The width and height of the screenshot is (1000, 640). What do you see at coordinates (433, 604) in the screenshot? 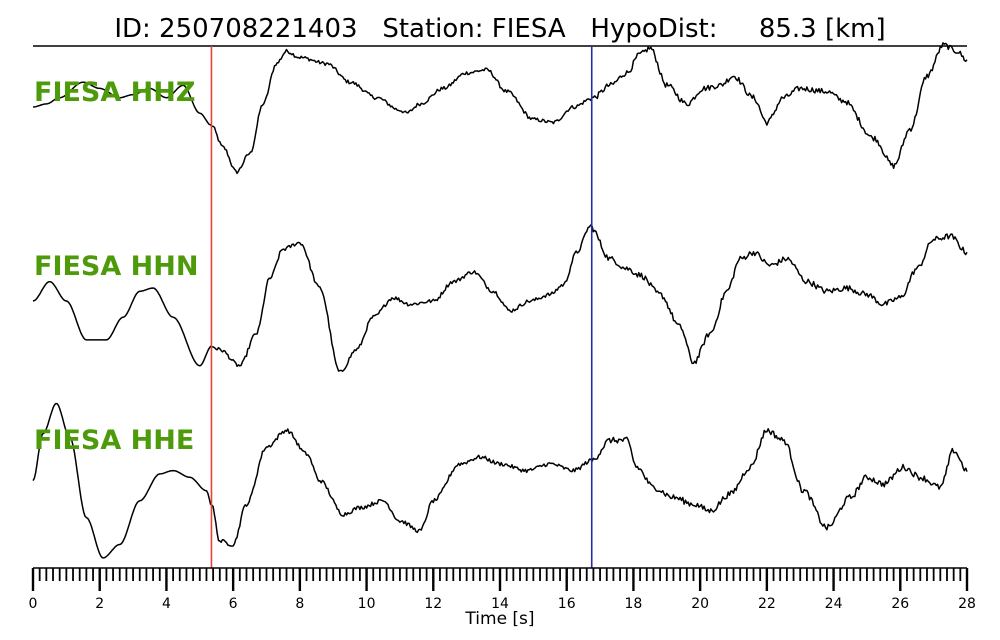
I see `x-tick-label: 12` at bounding box center [433, 604].